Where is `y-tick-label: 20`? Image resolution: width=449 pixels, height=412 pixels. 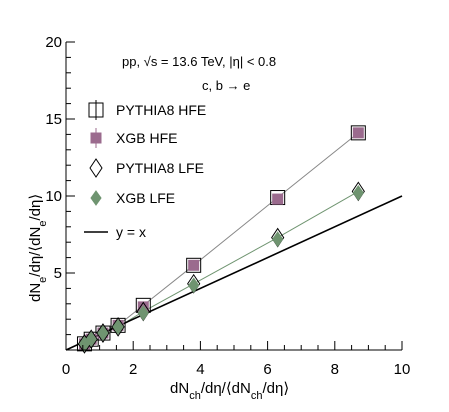
y-tick-label: 20 is located at coordinates (53, 42).